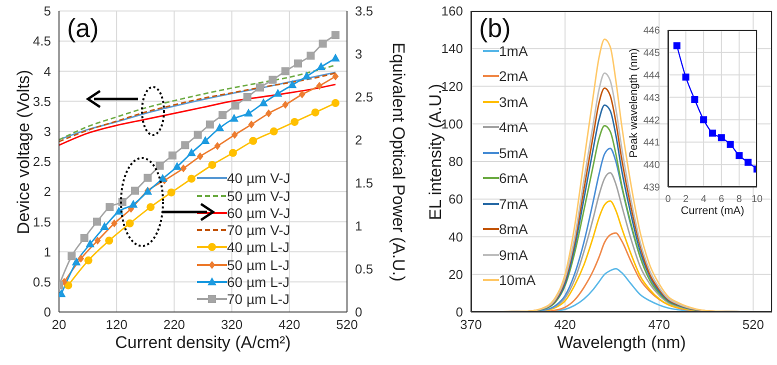 The height and width of the screenshot is (365, 777). What do you see at coordinates (41, 282) in the screenshot?
I see `y-tick-label: 0.5` at bounding box center [41, 282].